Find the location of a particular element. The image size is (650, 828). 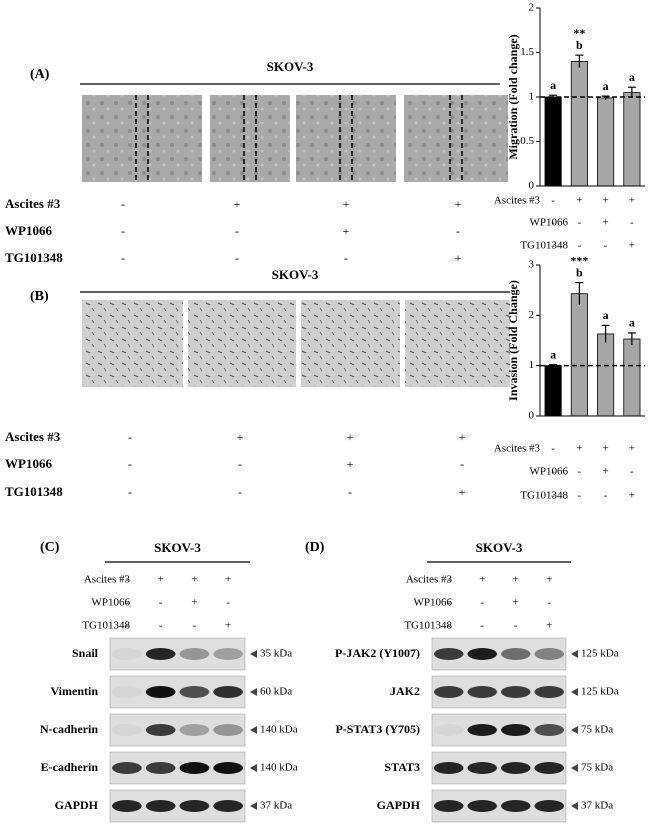

y-tick-label: 1 is located at coordinates (532, 97).